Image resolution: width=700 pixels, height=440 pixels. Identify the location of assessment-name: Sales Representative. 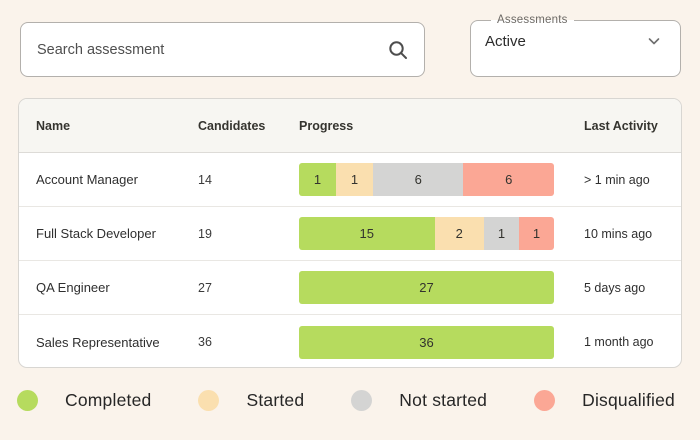
(98, 342).